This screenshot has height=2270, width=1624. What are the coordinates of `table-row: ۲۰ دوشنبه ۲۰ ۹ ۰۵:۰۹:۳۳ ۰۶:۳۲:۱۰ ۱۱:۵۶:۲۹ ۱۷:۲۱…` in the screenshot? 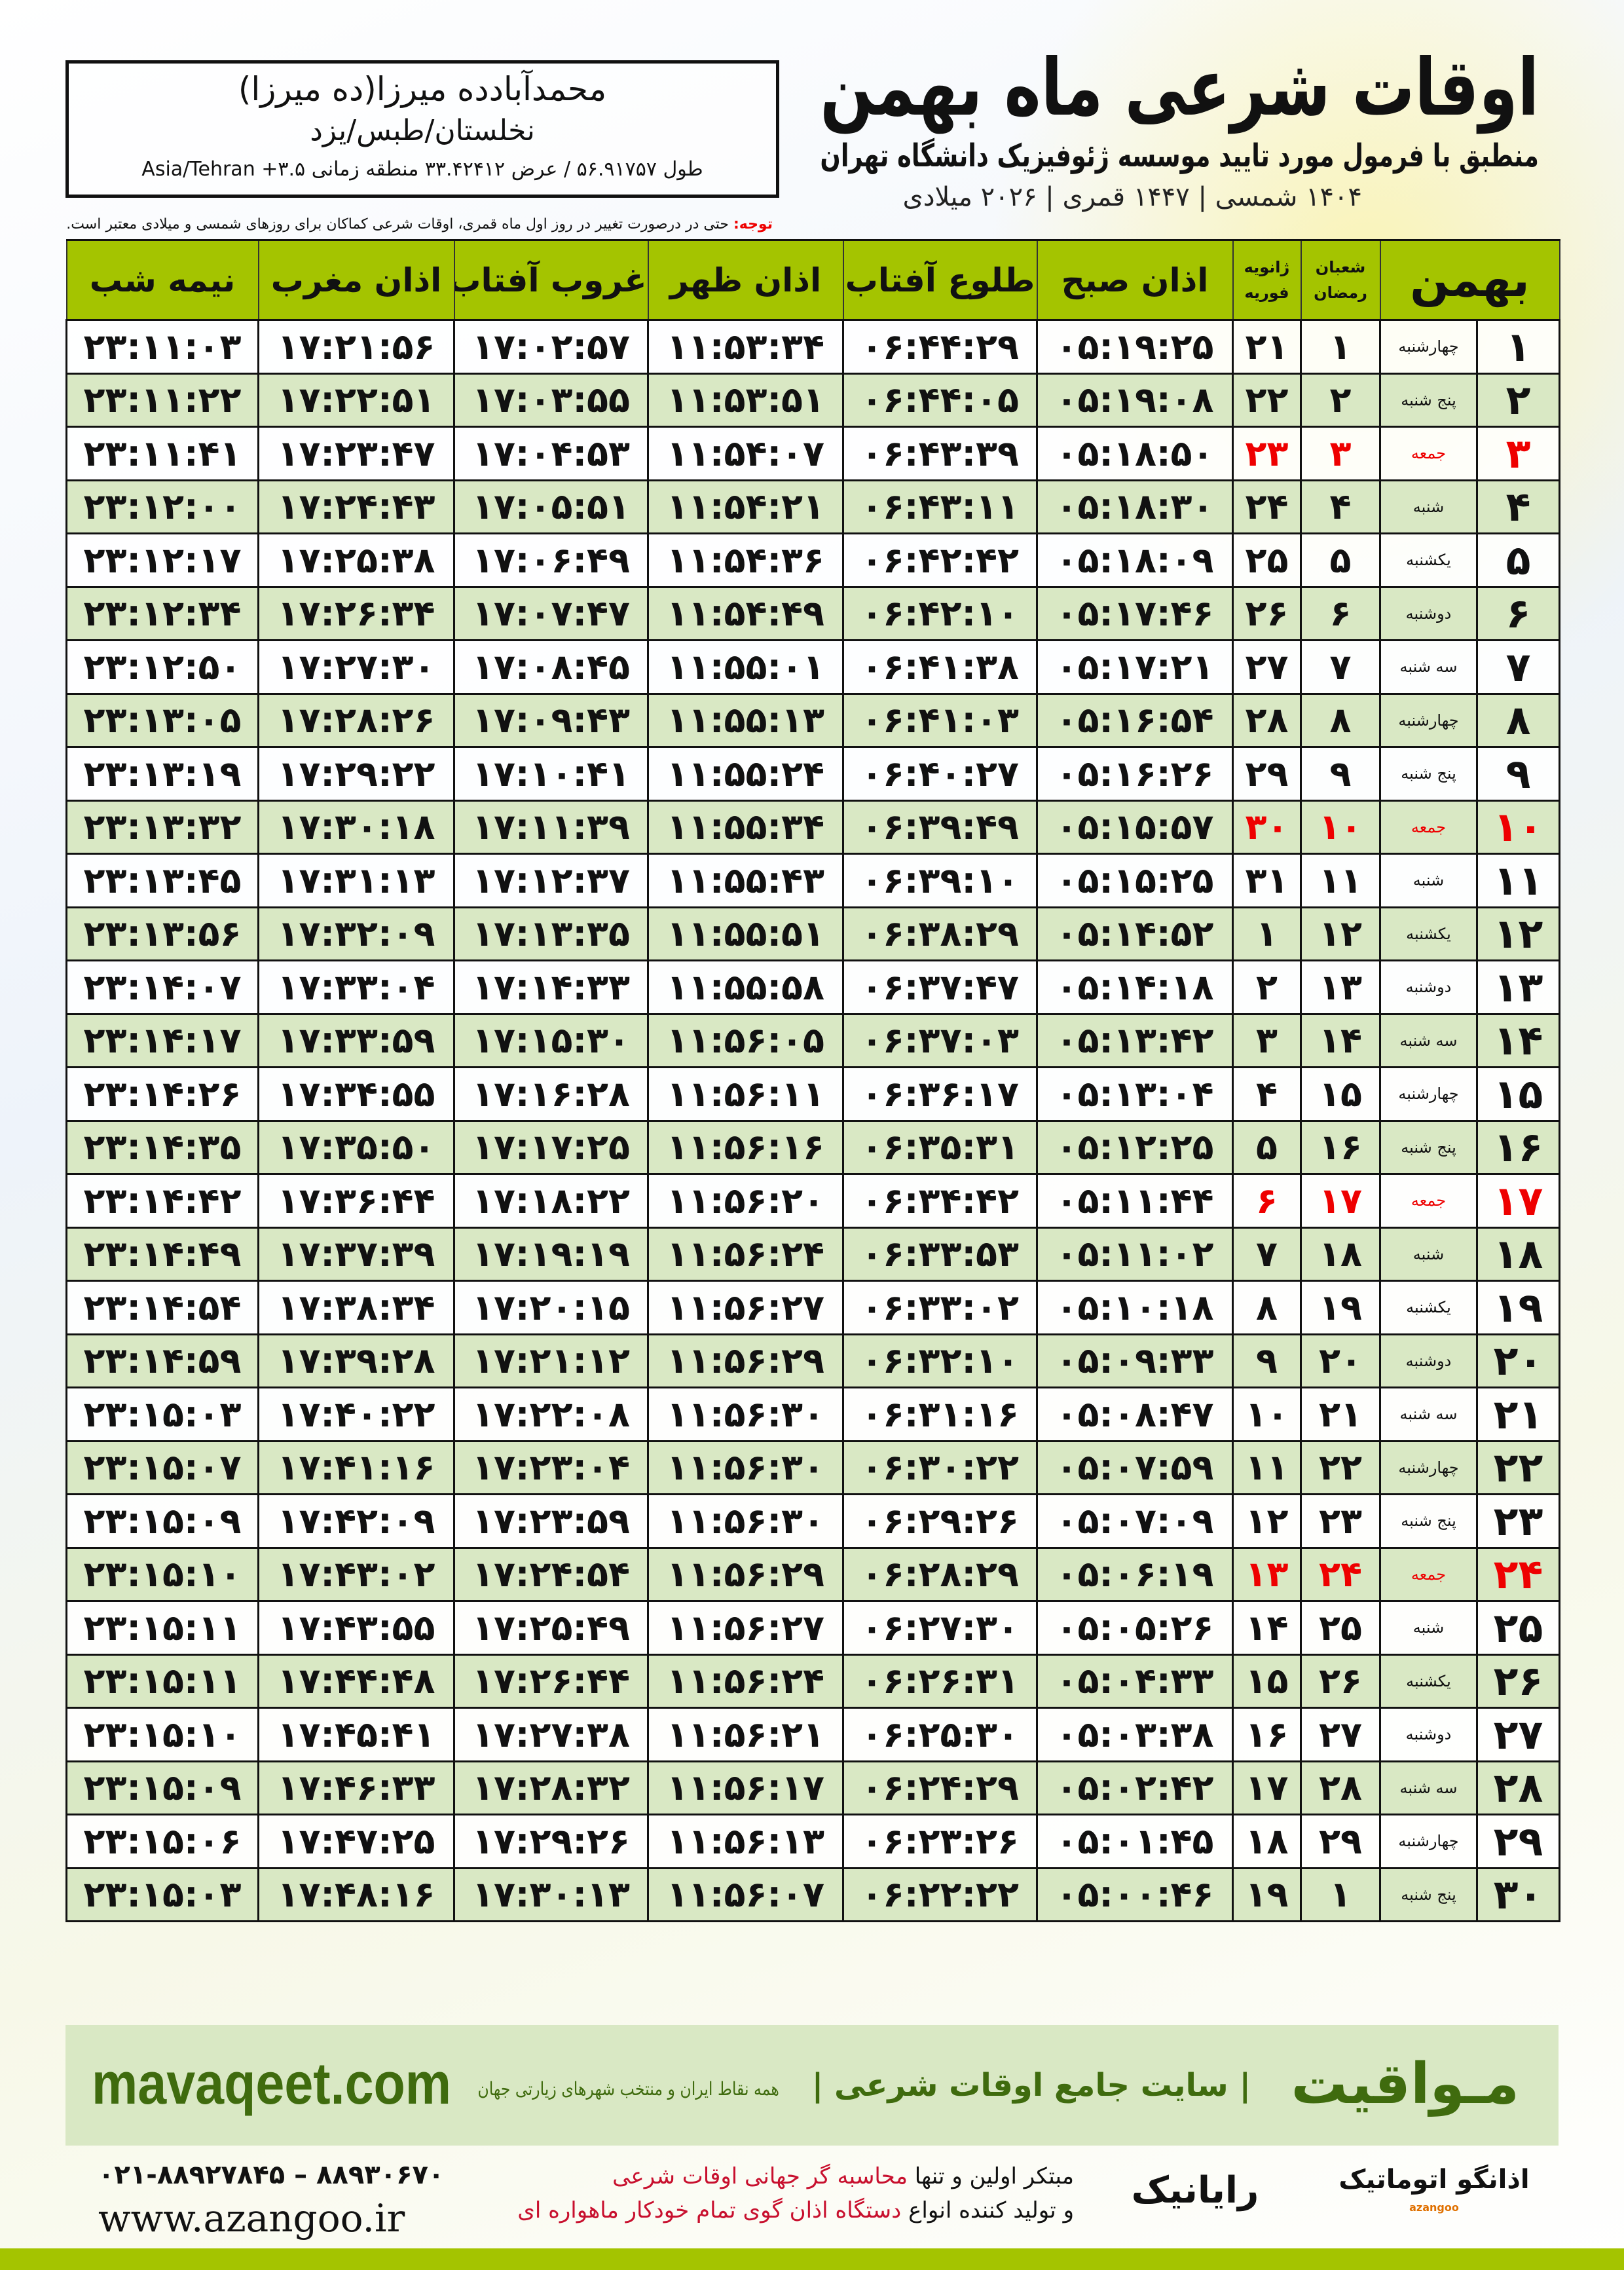 It's located at (813, 1360).